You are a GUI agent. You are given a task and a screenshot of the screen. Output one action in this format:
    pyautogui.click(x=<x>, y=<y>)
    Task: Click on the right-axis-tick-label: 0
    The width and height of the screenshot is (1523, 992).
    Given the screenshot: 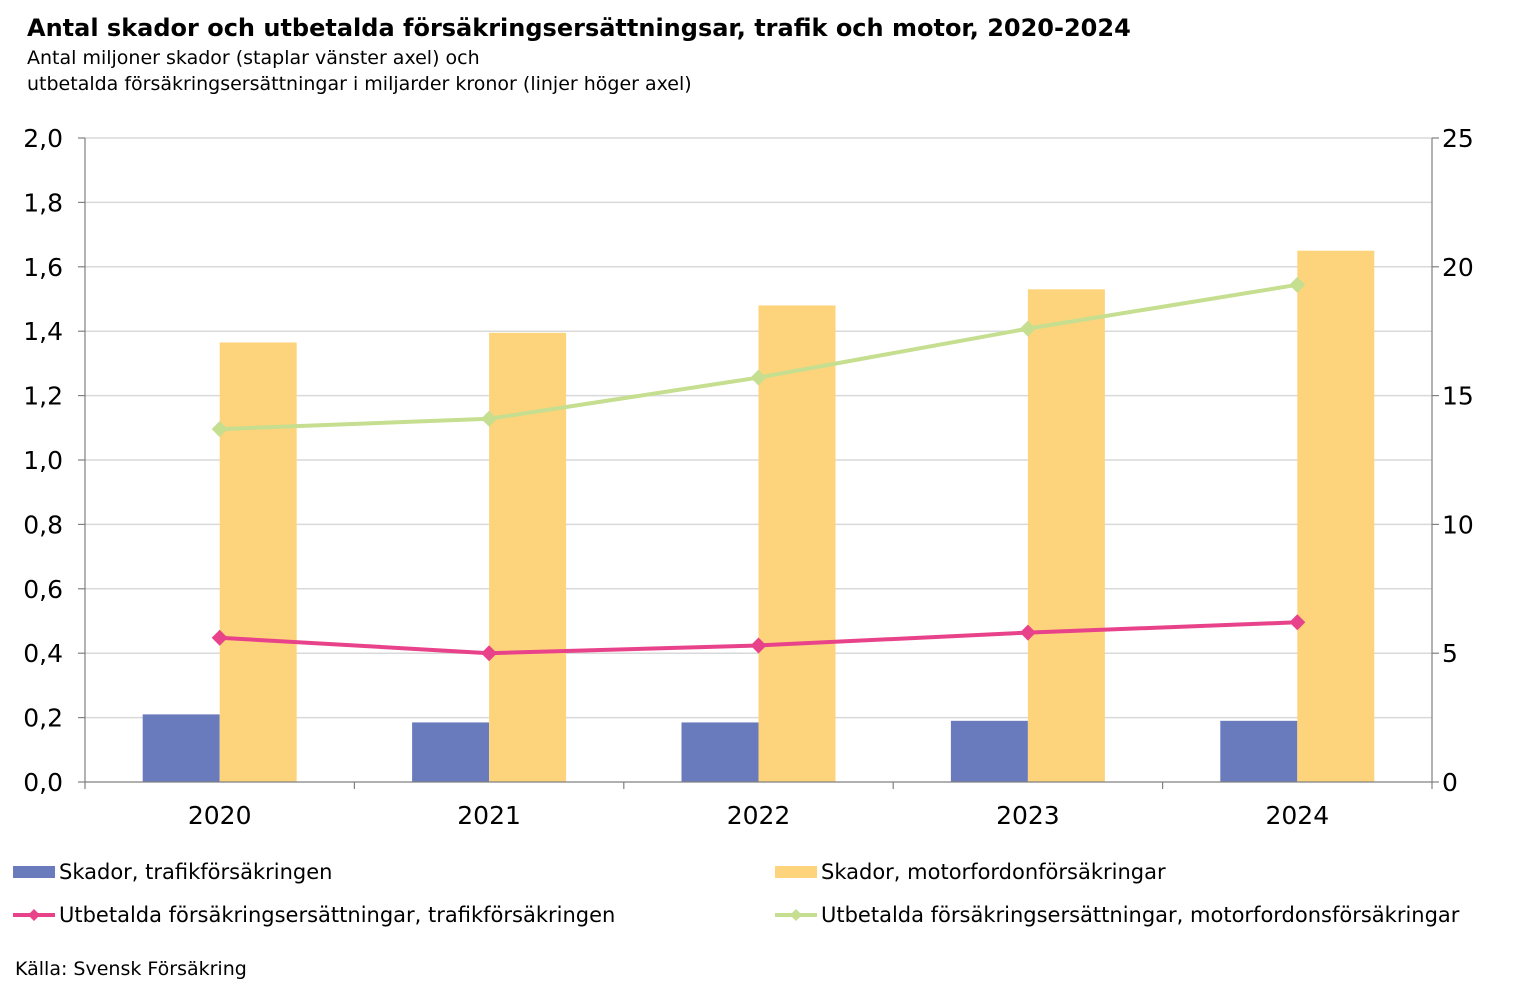 What is the action you would take?
    pyautogui.click(x=1450, y=782)
    